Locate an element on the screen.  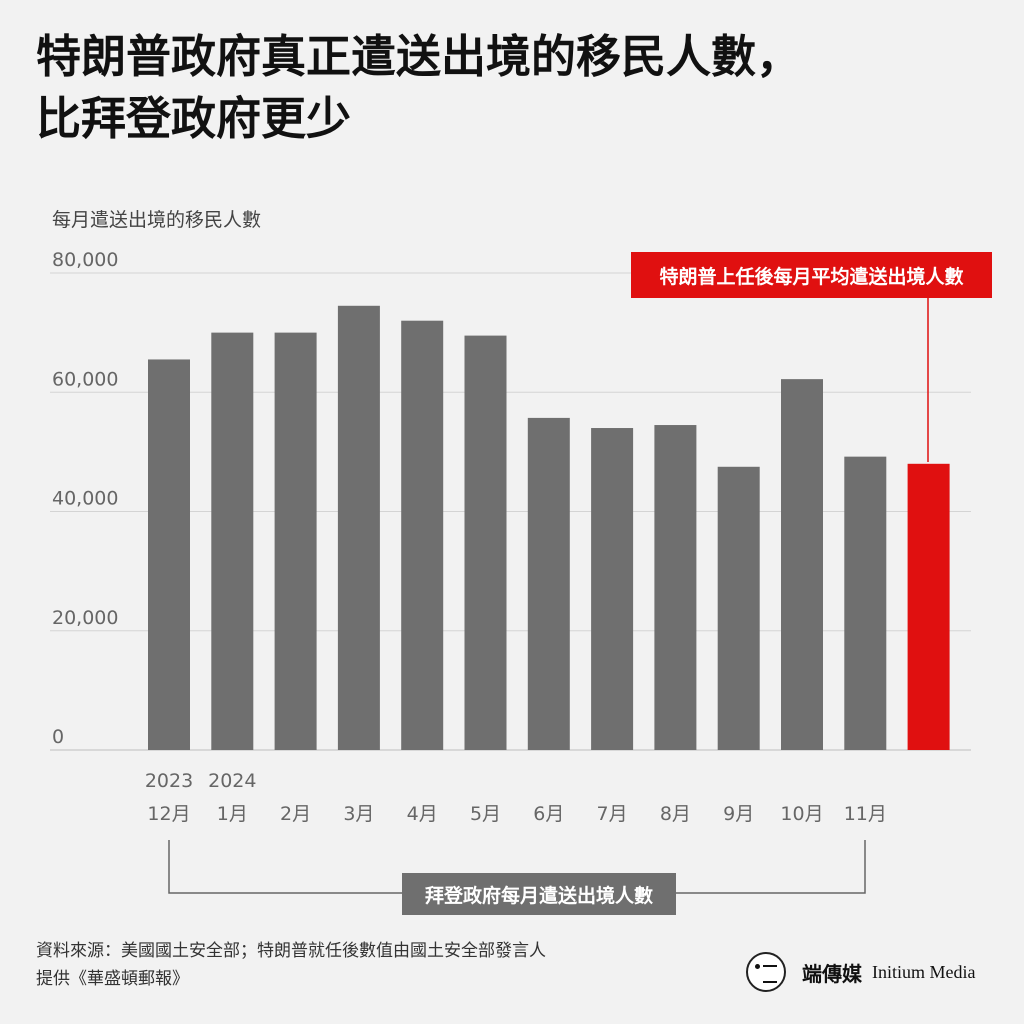
chart-title-line-1: 特朗普政府真正遣送出境的移民人數， is located at coordinates (419, 56).